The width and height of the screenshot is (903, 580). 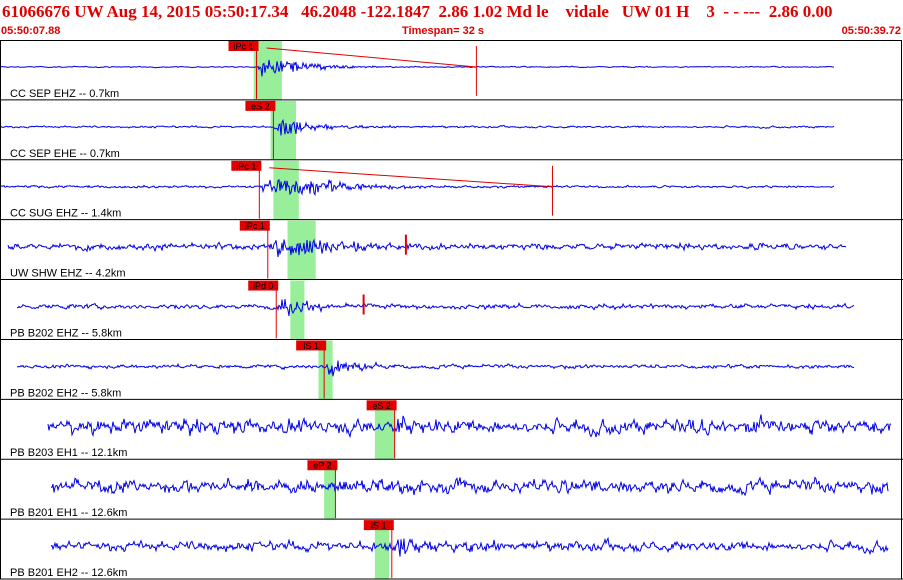 I want to click on station-label: PB B202 EH2 -- 5.8km, so click(x=65, y=393).